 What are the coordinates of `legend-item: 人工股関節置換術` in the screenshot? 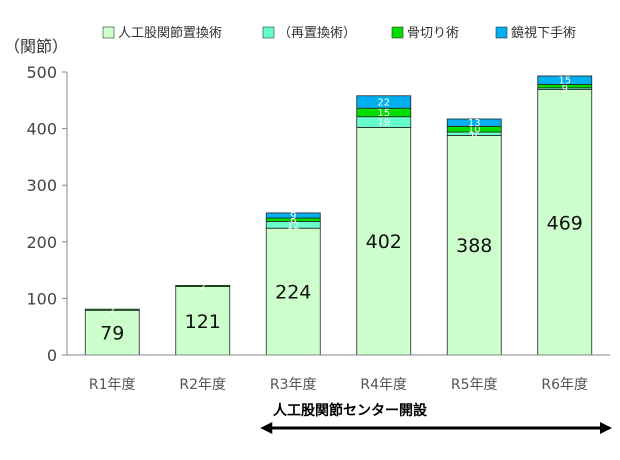 It's located at (162, 33).